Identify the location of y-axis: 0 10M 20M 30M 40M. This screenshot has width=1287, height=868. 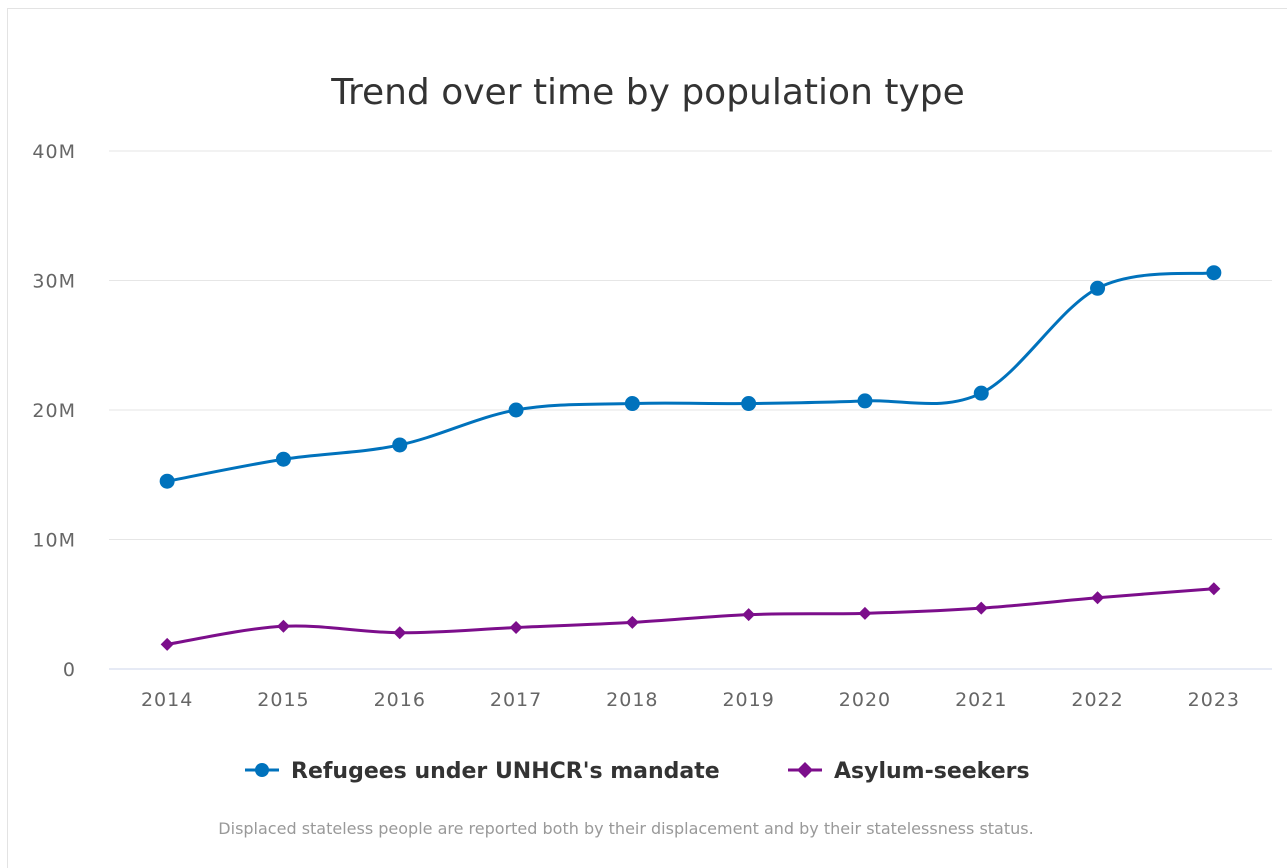
(54, 411).